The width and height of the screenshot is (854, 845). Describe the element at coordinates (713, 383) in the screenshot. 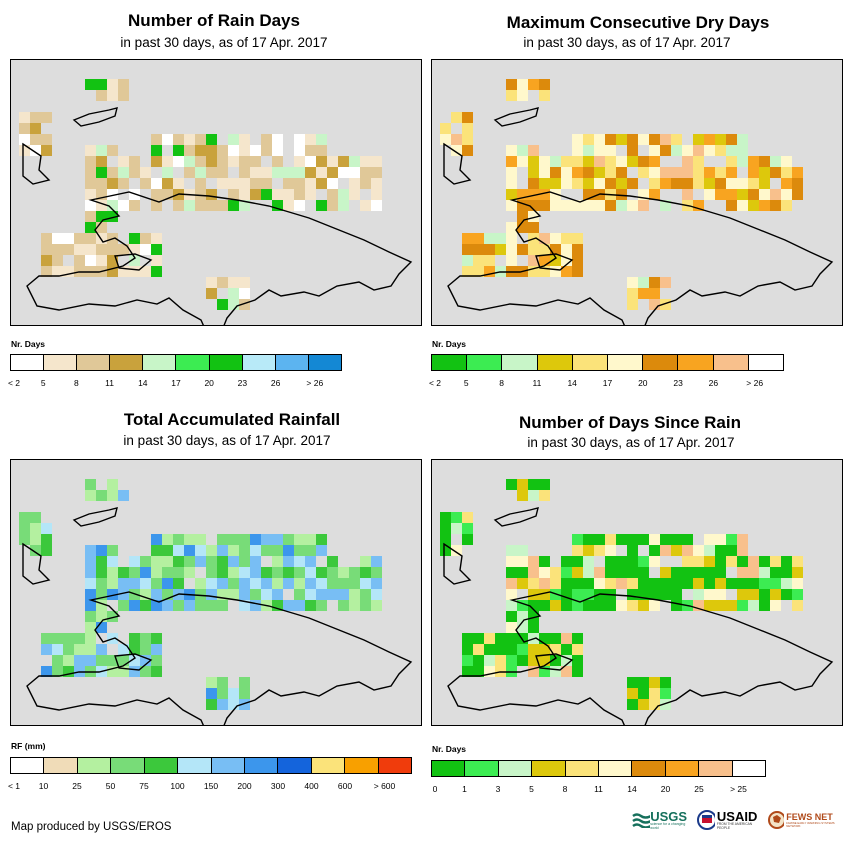

I see `legend-label: 26` at that location.